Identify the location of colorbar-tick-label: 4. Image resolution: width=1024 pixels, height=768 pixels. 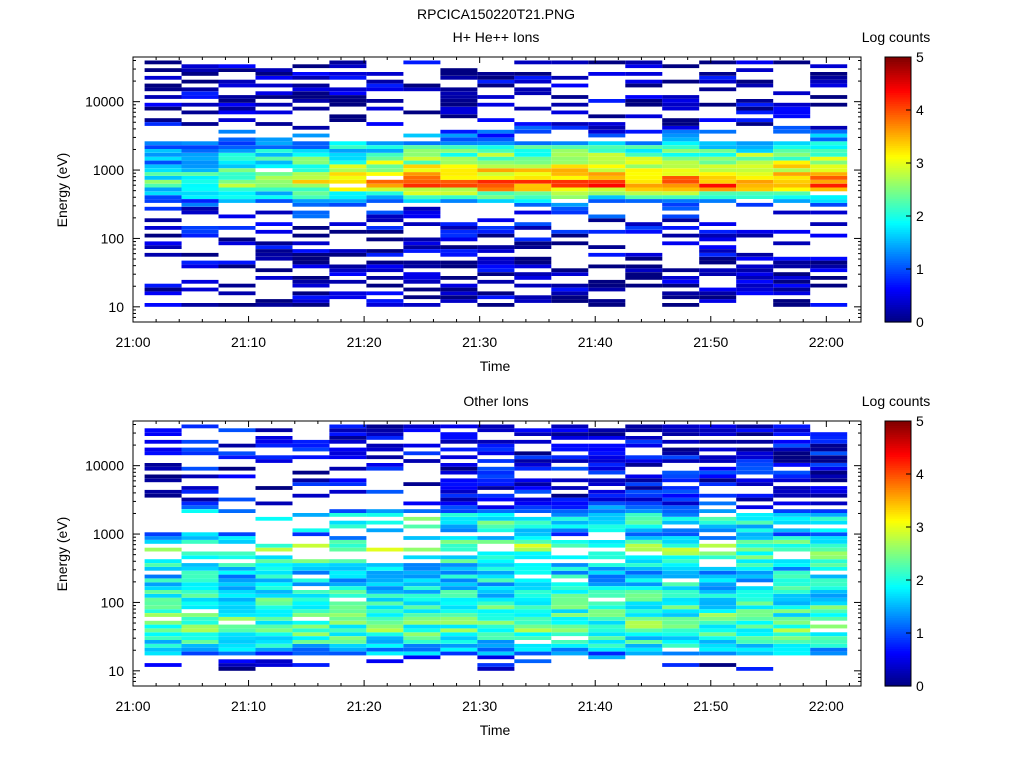
(920, 474).